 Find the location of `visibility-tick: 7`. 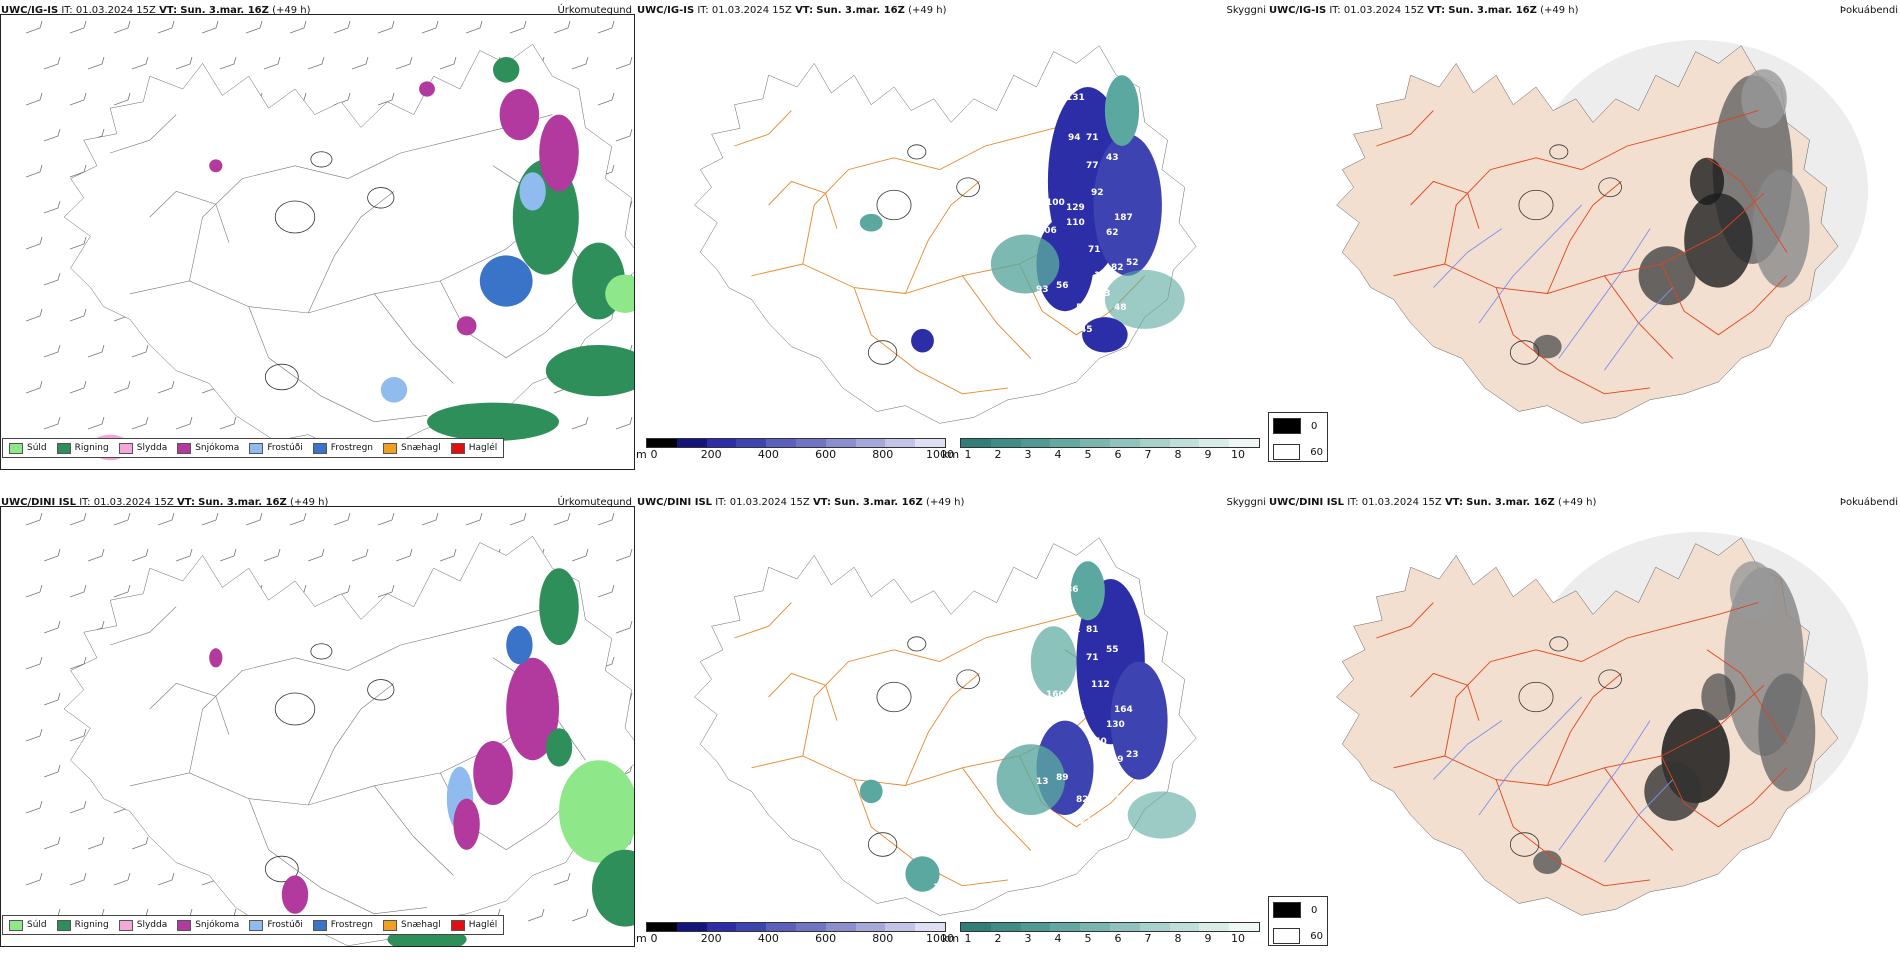

visibility-tick: 7 is located at coordinates (1148, 938).